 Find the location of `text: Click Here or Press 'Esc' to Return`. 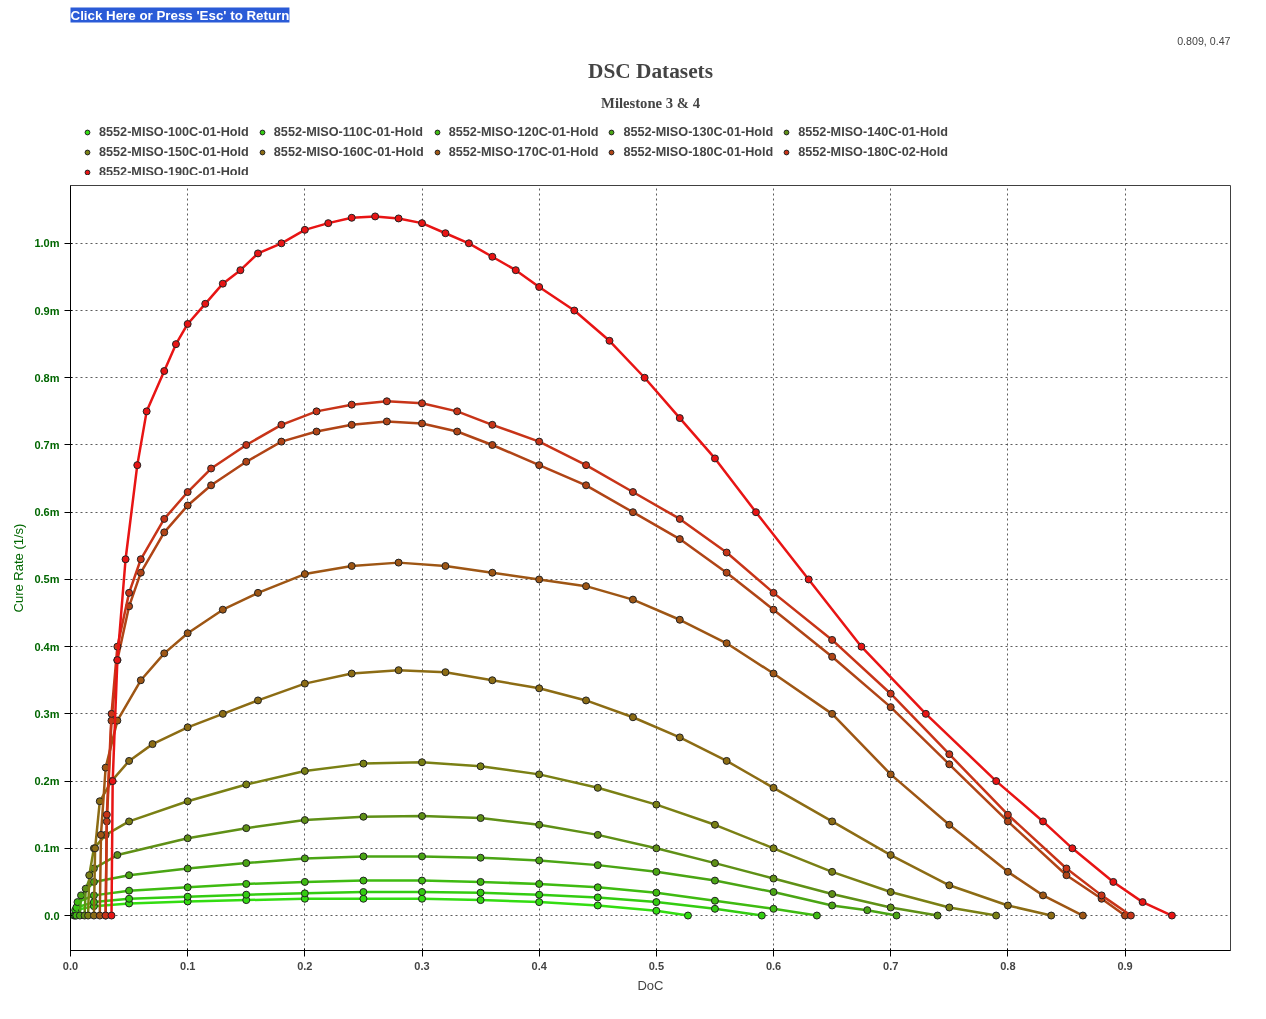

text: Click Here or Press 'Esc' to Return is located at coordinates (180, 15).